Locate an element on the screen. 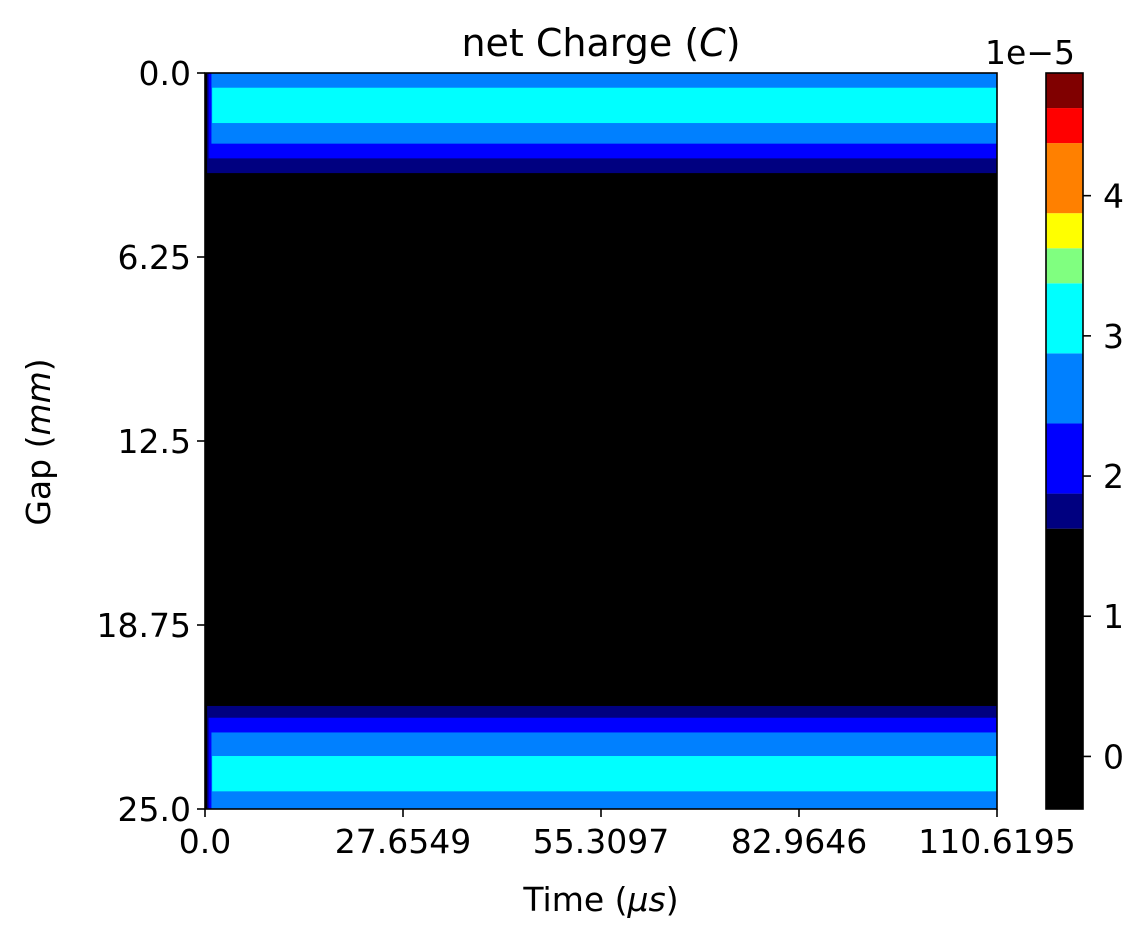 Image resolution: width=1148 pixels, height=943 pixels. colorbar-frame is located at coordinates (1064, 441).